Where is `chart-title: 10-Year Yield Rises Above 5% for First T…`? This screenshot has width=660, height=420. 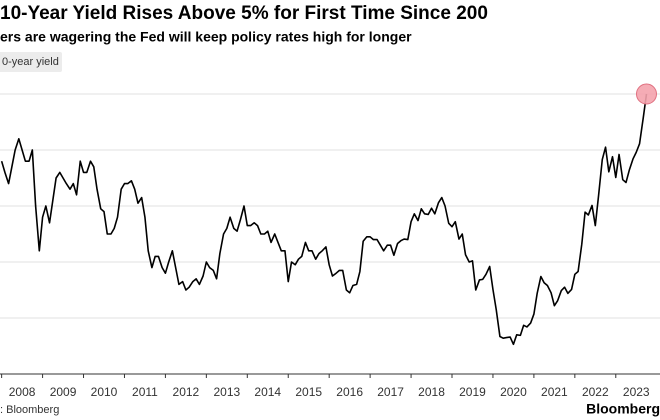
chart-title: 10-Year Yield Rises Above 5% for First T… is located at coordinates (244, 13).